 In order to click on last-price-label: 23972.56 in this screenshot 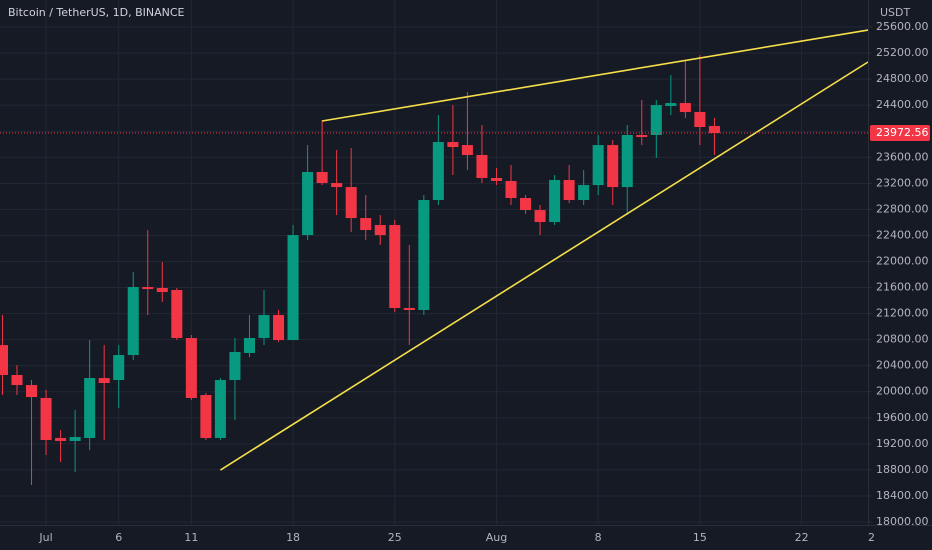, I will do `click(902, 132)`.